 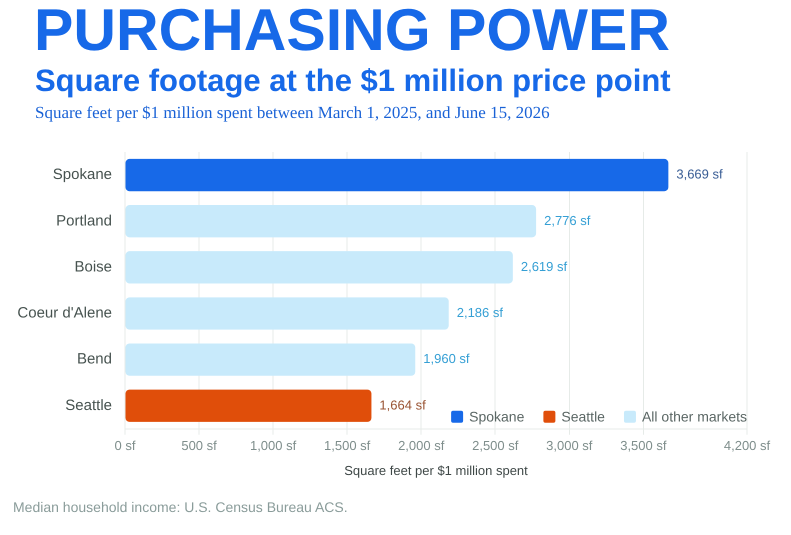 I want to click on x-tick-label: 0 sf, so click(x=125, y=446).